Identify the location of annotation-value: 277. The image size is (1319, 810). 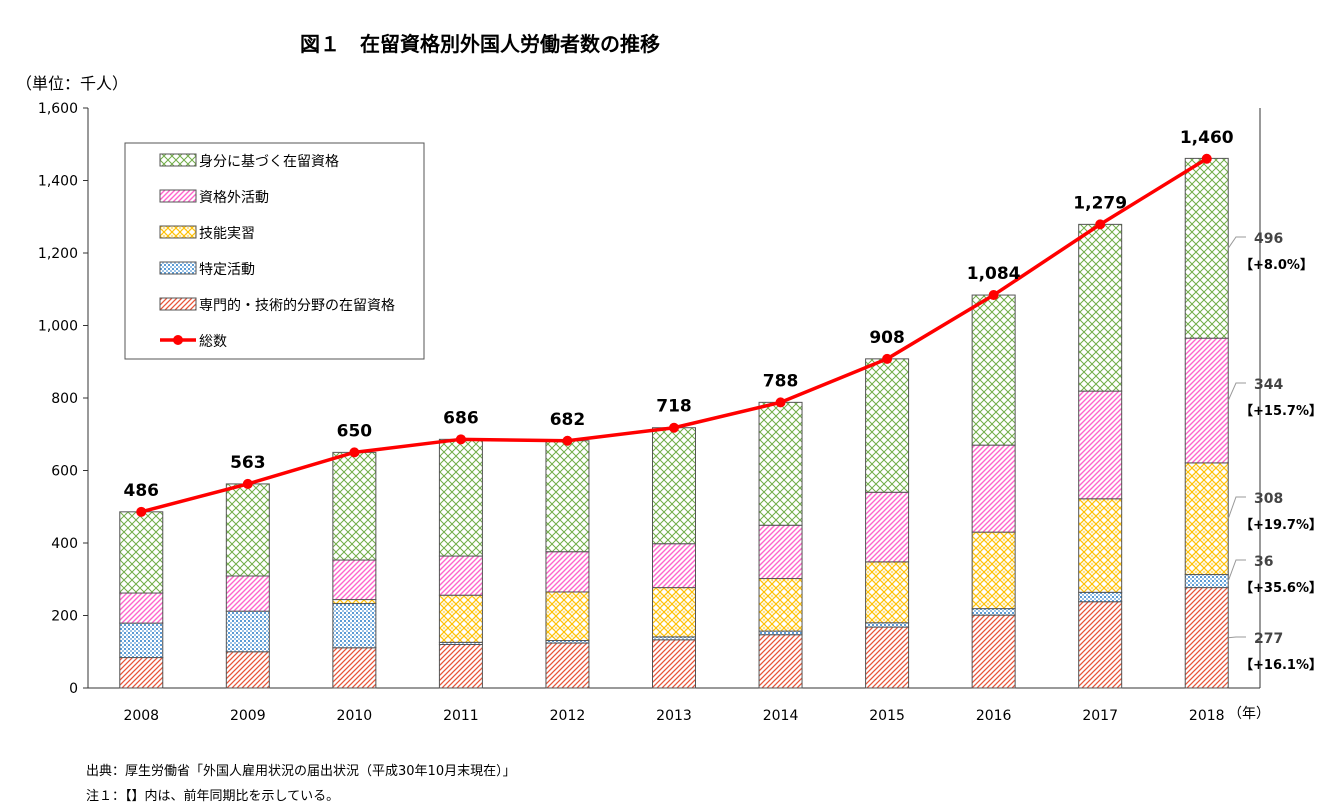
(1268, 639).